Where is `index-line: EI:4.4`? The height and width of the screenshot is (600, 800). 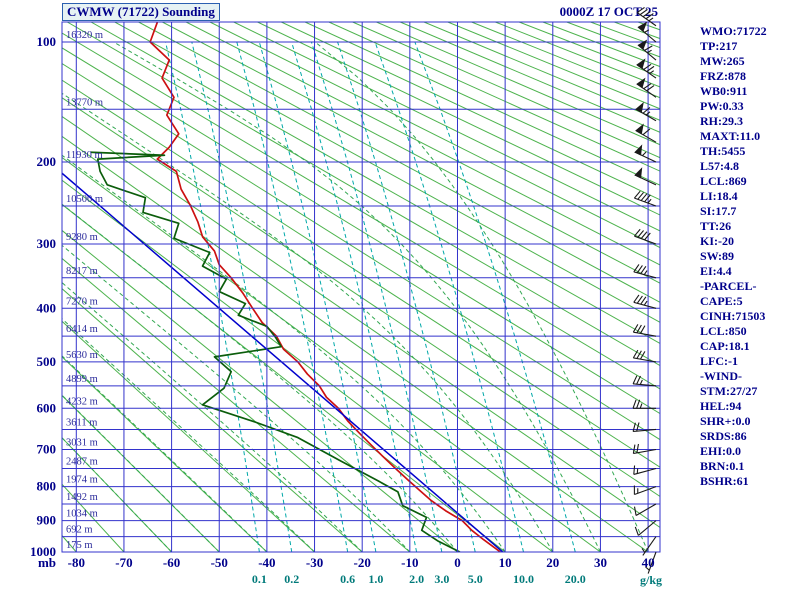 index-line: EI:4.4 is located at coordinates (716, 271).